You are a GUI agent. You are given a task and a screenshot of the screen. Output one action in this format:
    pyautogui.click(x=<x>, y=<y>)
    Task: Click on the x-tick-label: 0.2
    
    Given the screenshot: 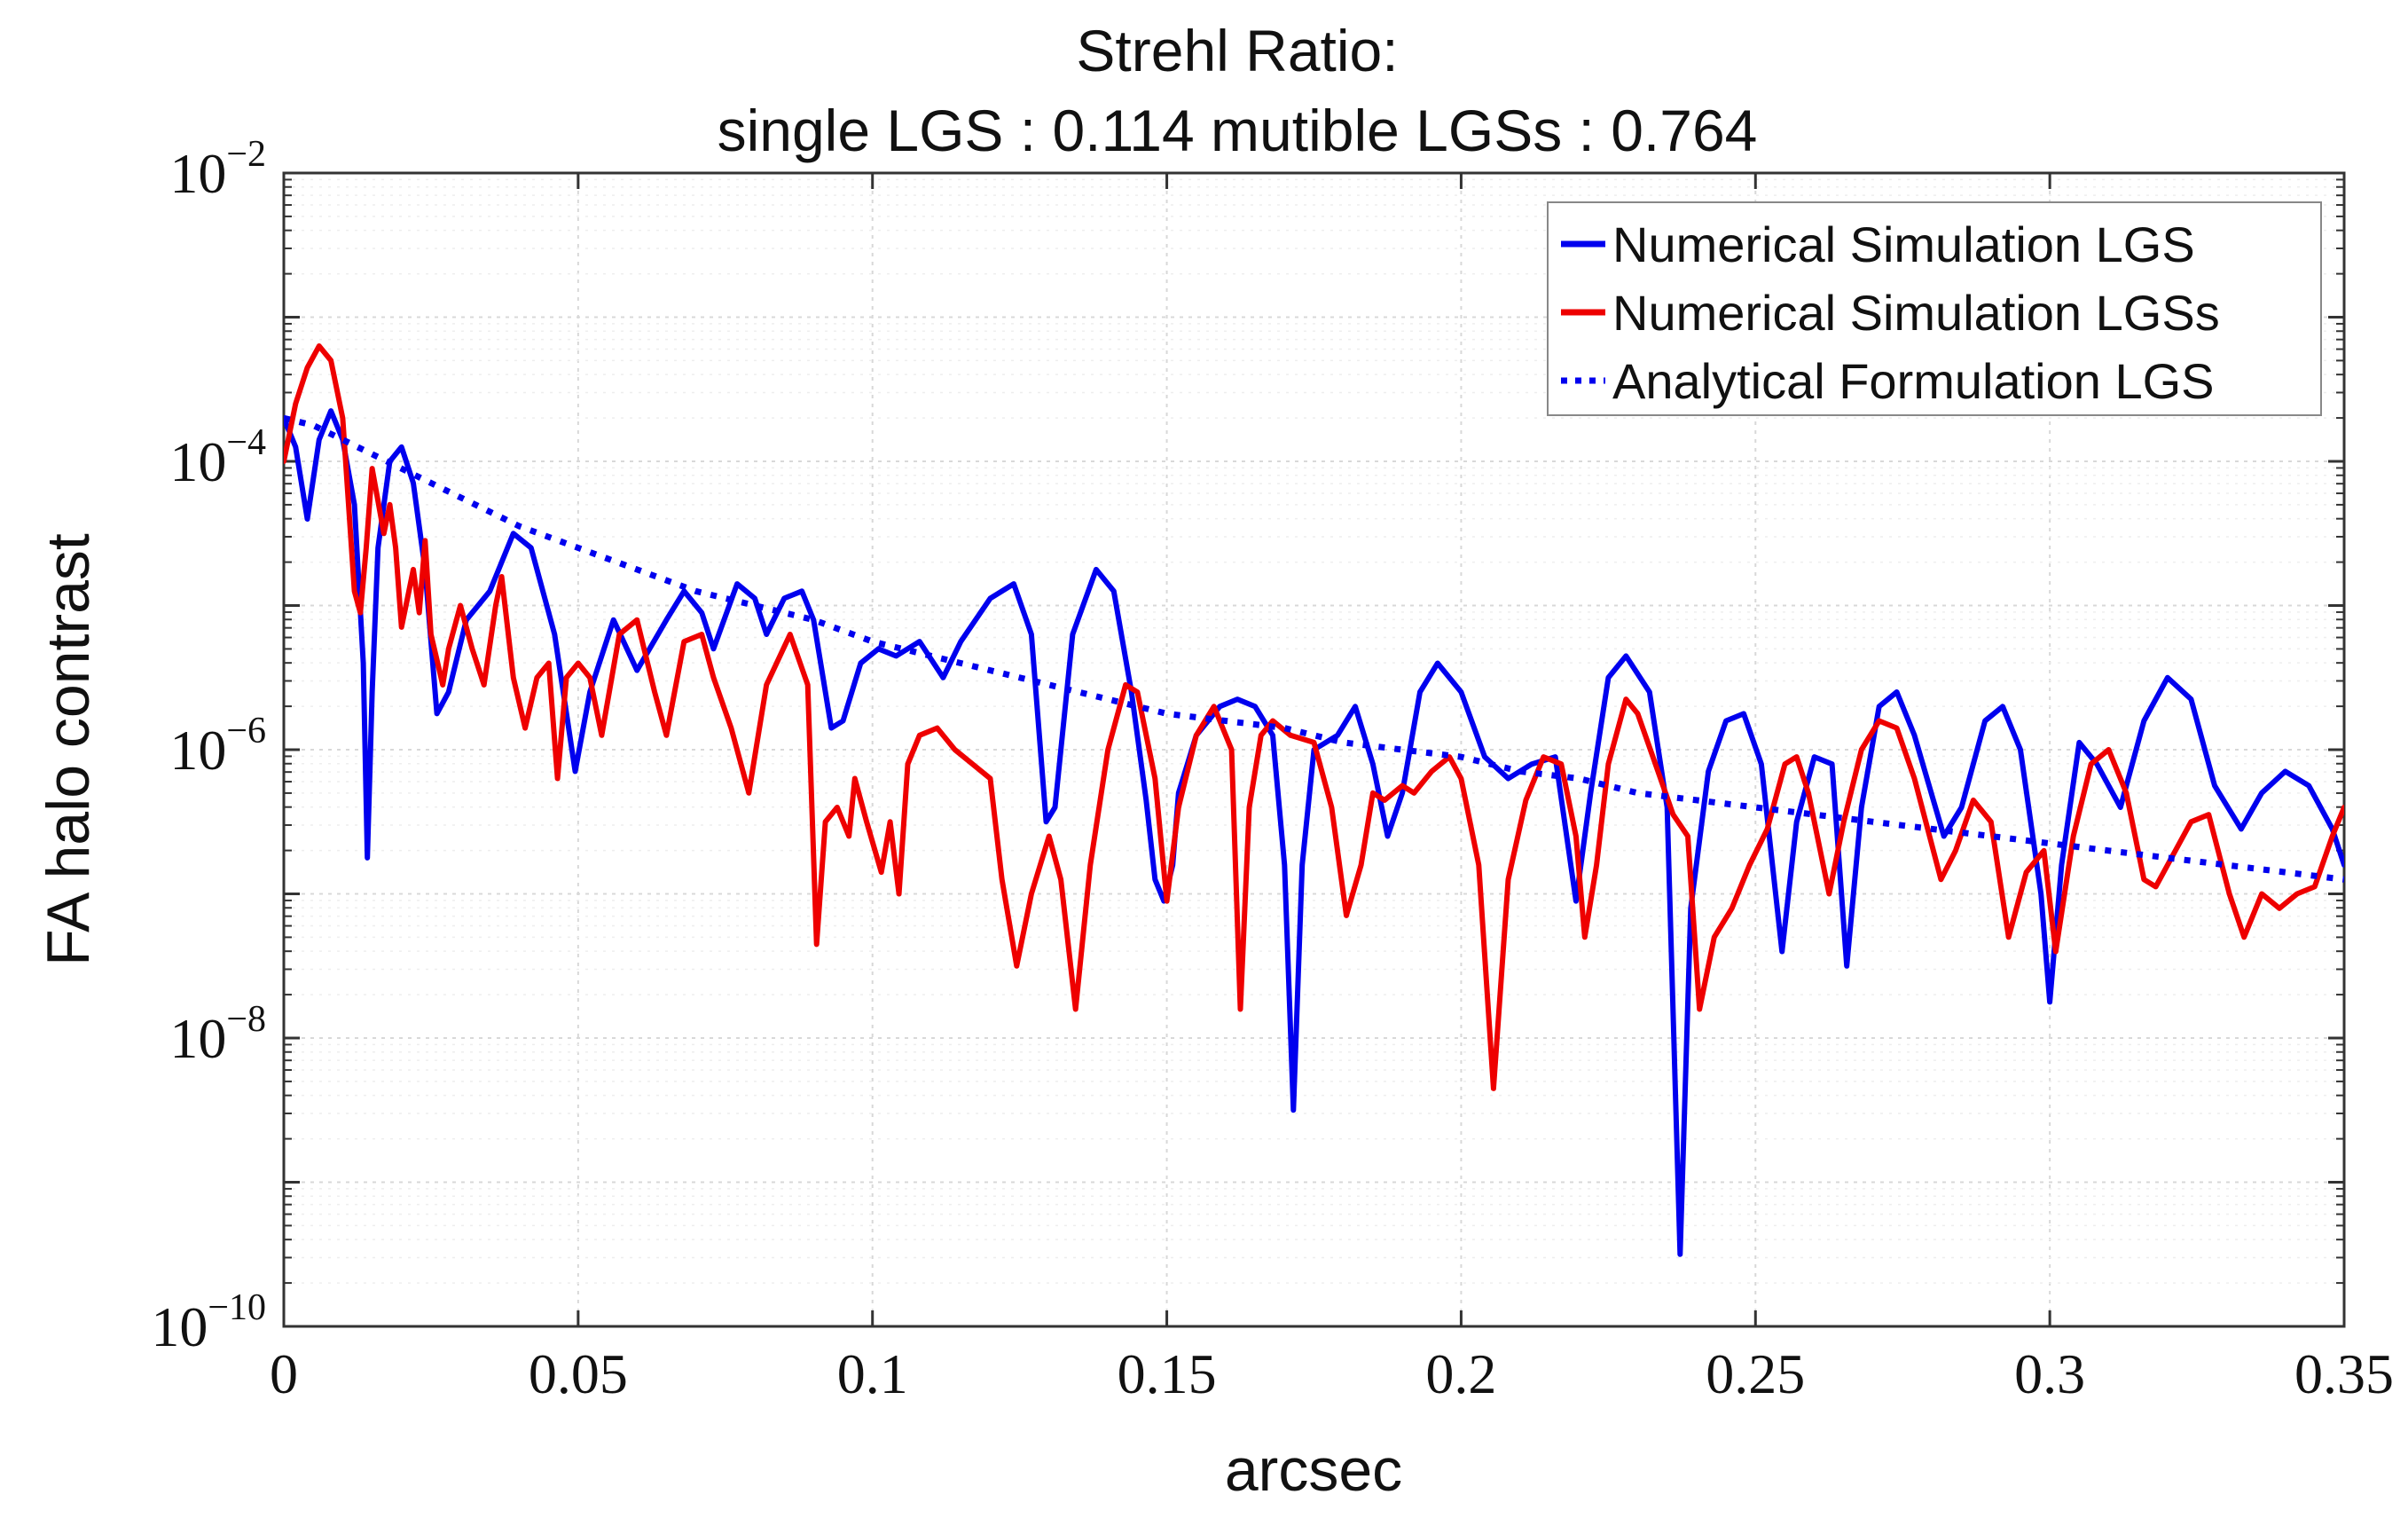 What is the action you would take?
    pyautogui.click(x=1460, y=1374)
    